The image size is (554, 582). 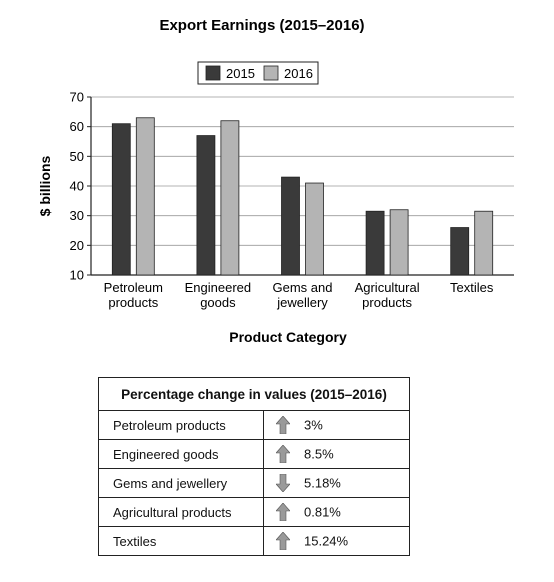 I want to click on legend-label-2015: 2015, so click(x=240, y=73).